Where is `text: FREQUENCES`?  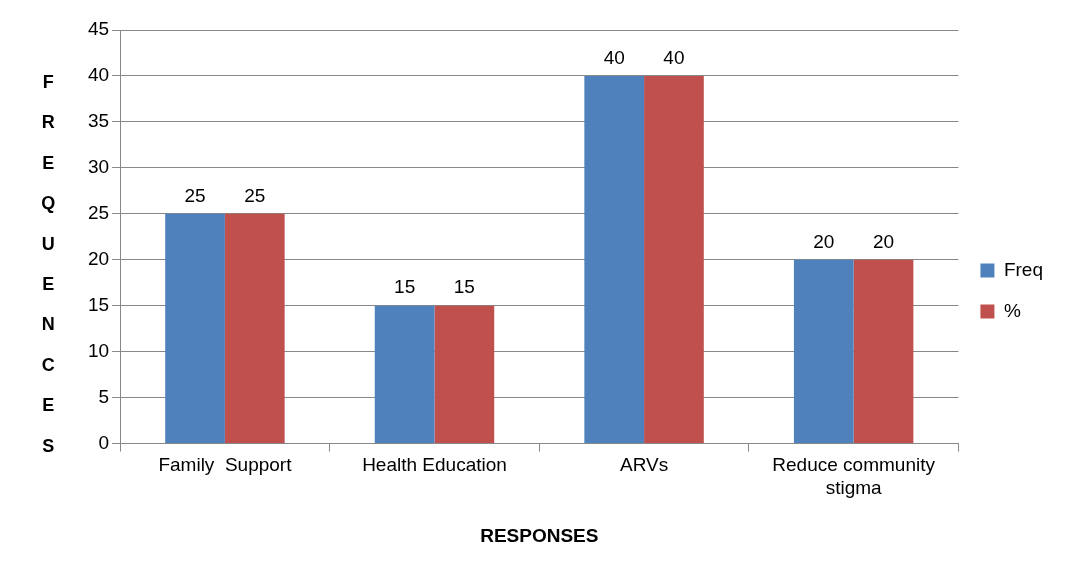
text: FREQUENCES is located at coordinates (48, 263).